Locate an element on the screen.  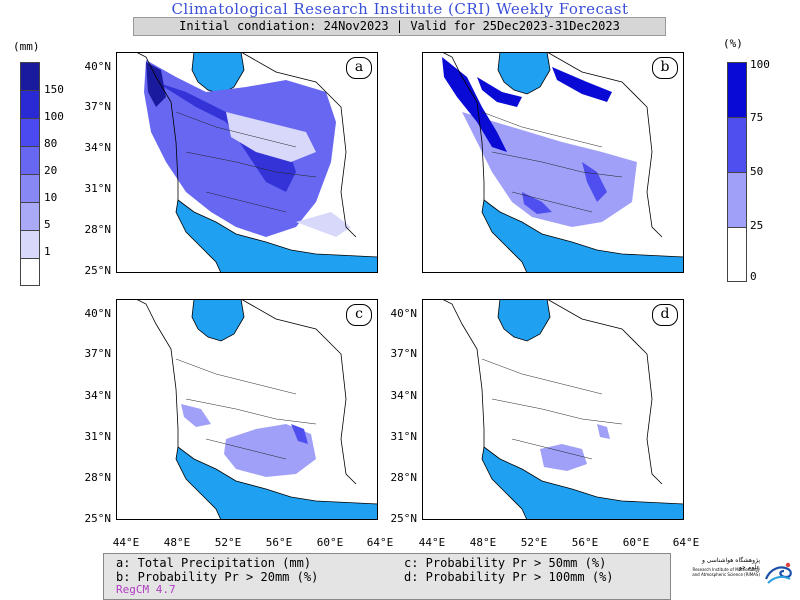
legend-left-tick: 5 is located at coordinates (47, 224).